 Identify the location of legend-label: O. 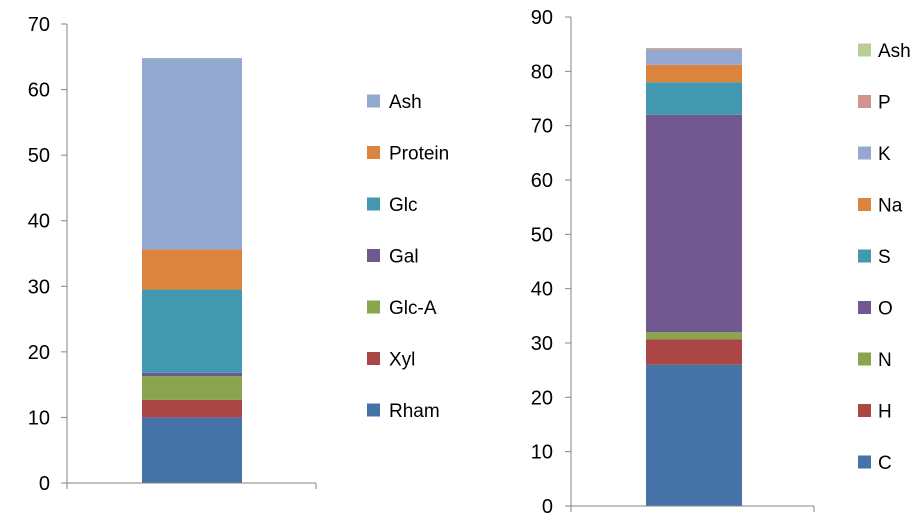
(885, 309).